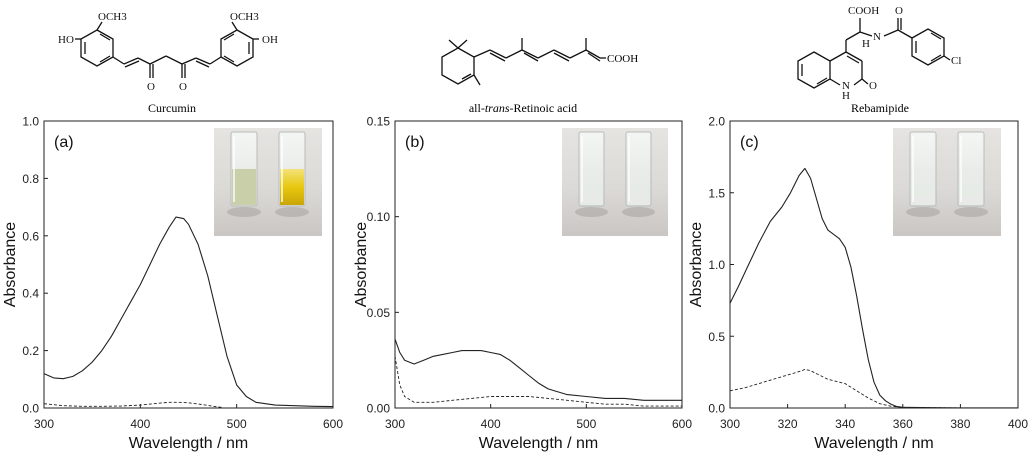 Image resolution: width=1031 pixels, height=457 pixels. What do you see at coordinates (846, 96) in the screenshot?
I see `rebamipide-ring-h-label: H` at bounding box center [846, 96].